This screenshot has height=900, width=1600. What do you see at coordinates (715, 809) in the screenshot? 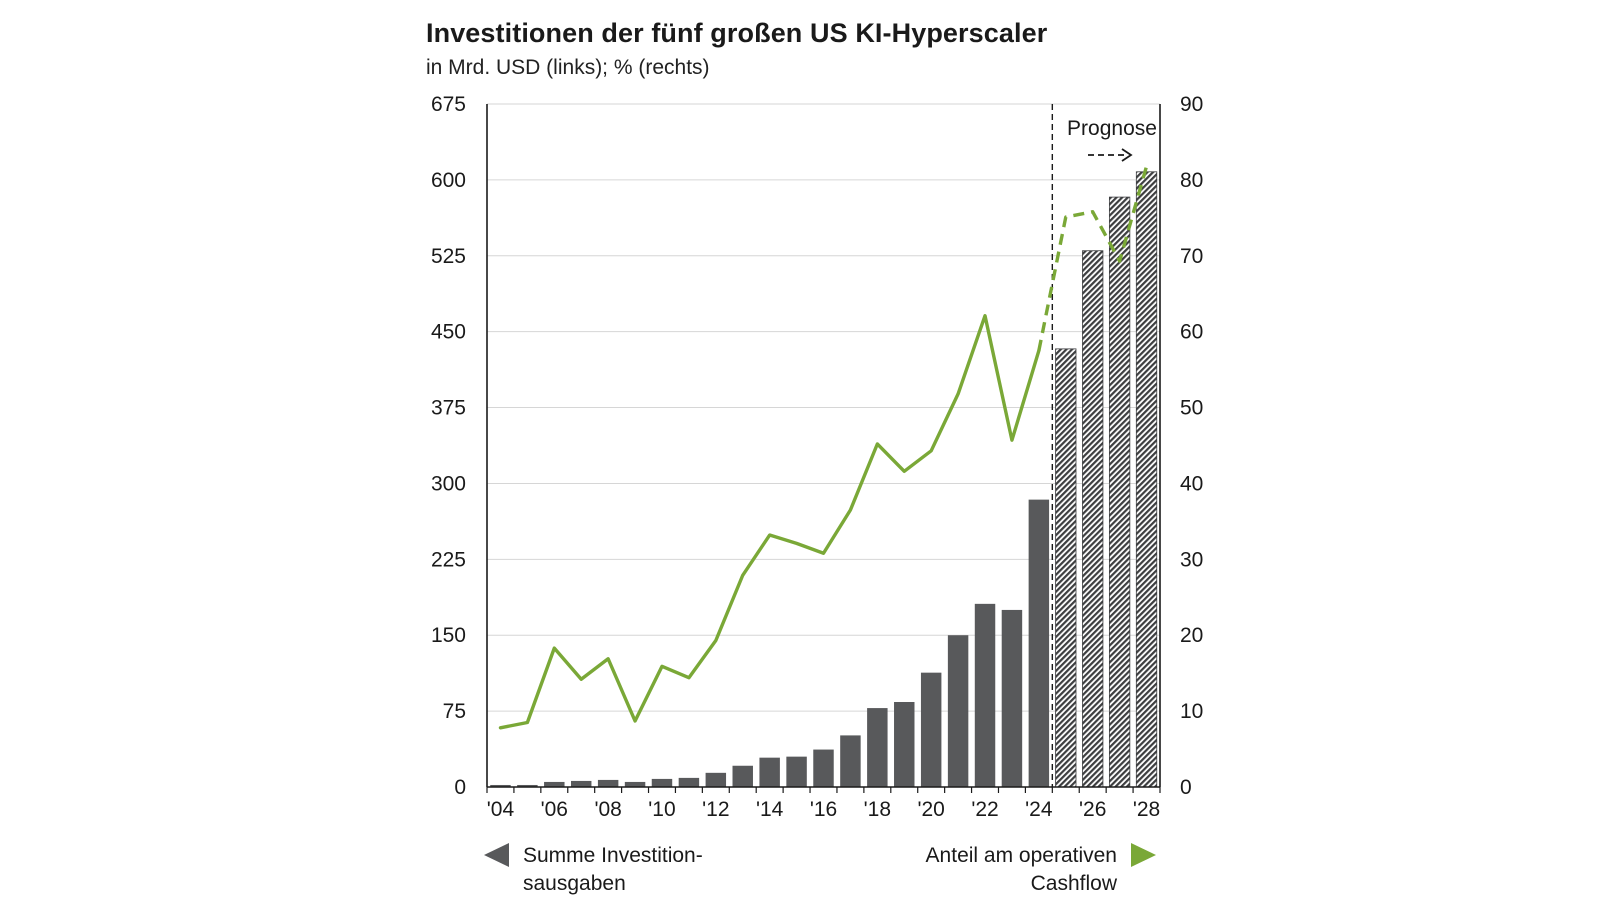
I see `x-tick-label: '12` at bounding box center [715, 809].